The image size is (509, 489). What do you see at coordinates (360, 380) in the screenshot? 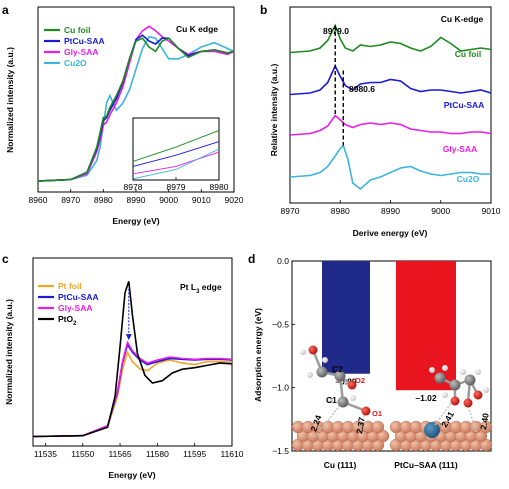
I see `label-o2: O2` at bounding box center [360, 380].